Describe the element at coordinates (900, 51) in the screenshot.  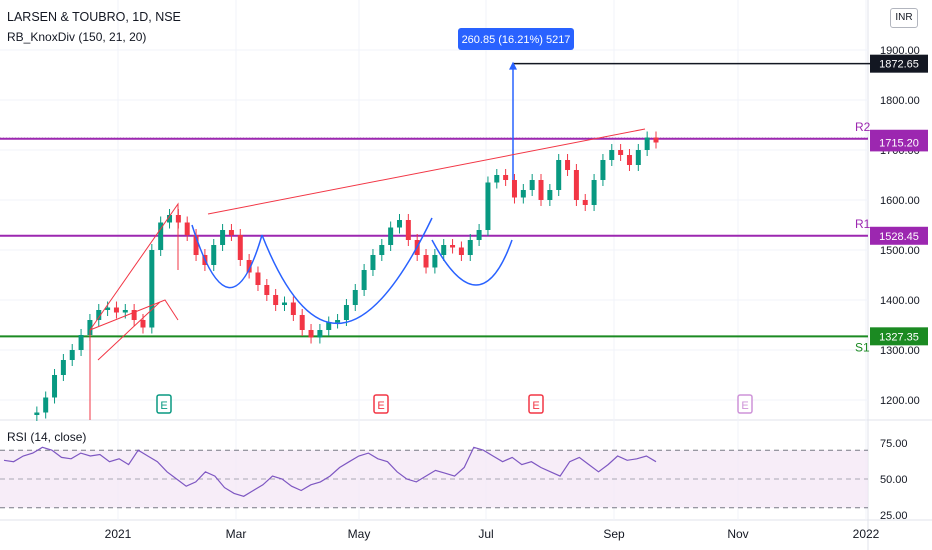
I see `y-tick-label: 1900.00` at that location.